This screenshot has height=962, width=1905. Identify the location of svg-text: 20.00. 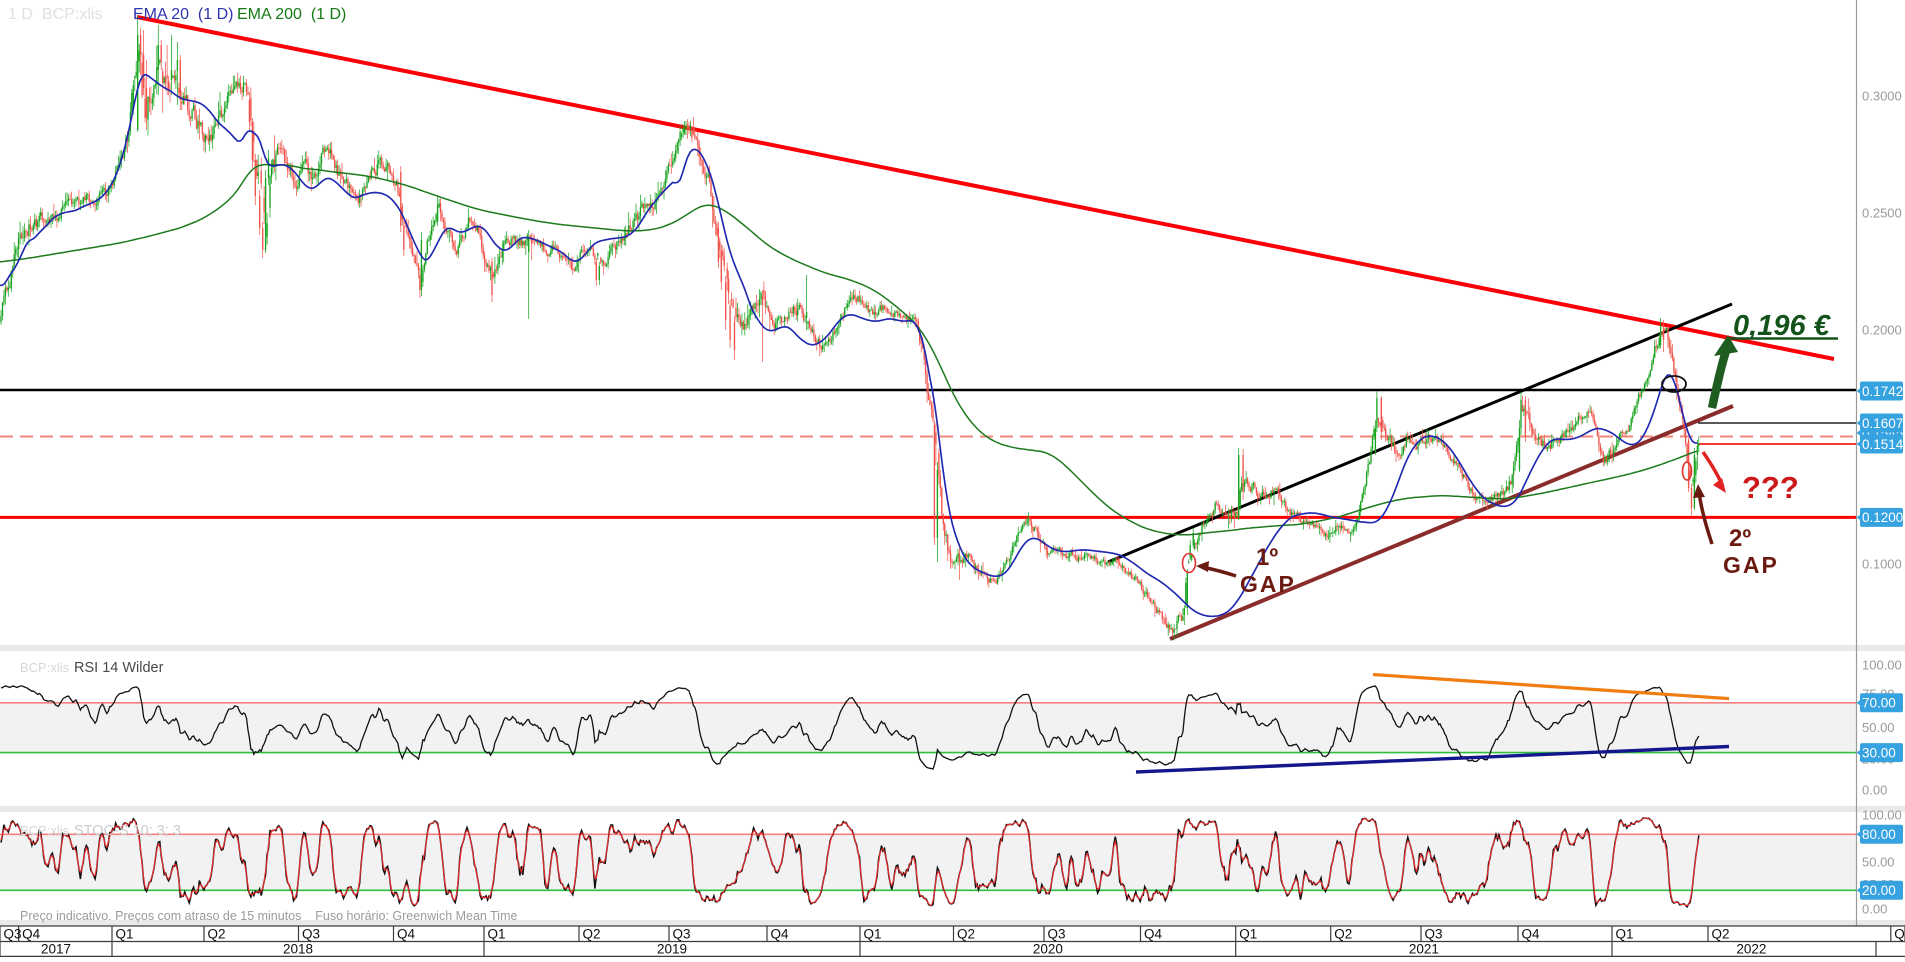
(1879, 890).